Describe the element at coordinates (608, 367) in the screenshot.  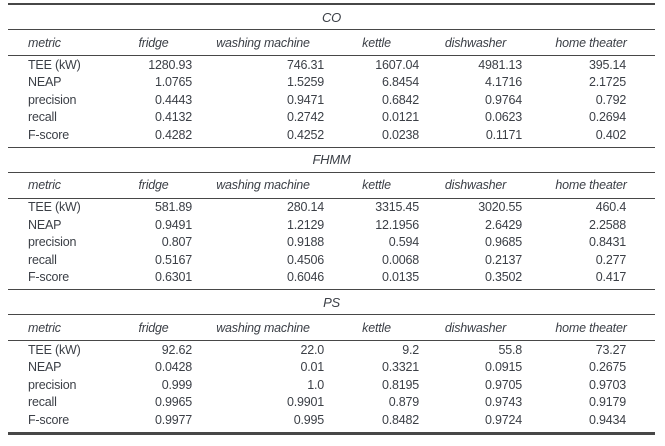
I see `value-cell: 0.2675` at that location.